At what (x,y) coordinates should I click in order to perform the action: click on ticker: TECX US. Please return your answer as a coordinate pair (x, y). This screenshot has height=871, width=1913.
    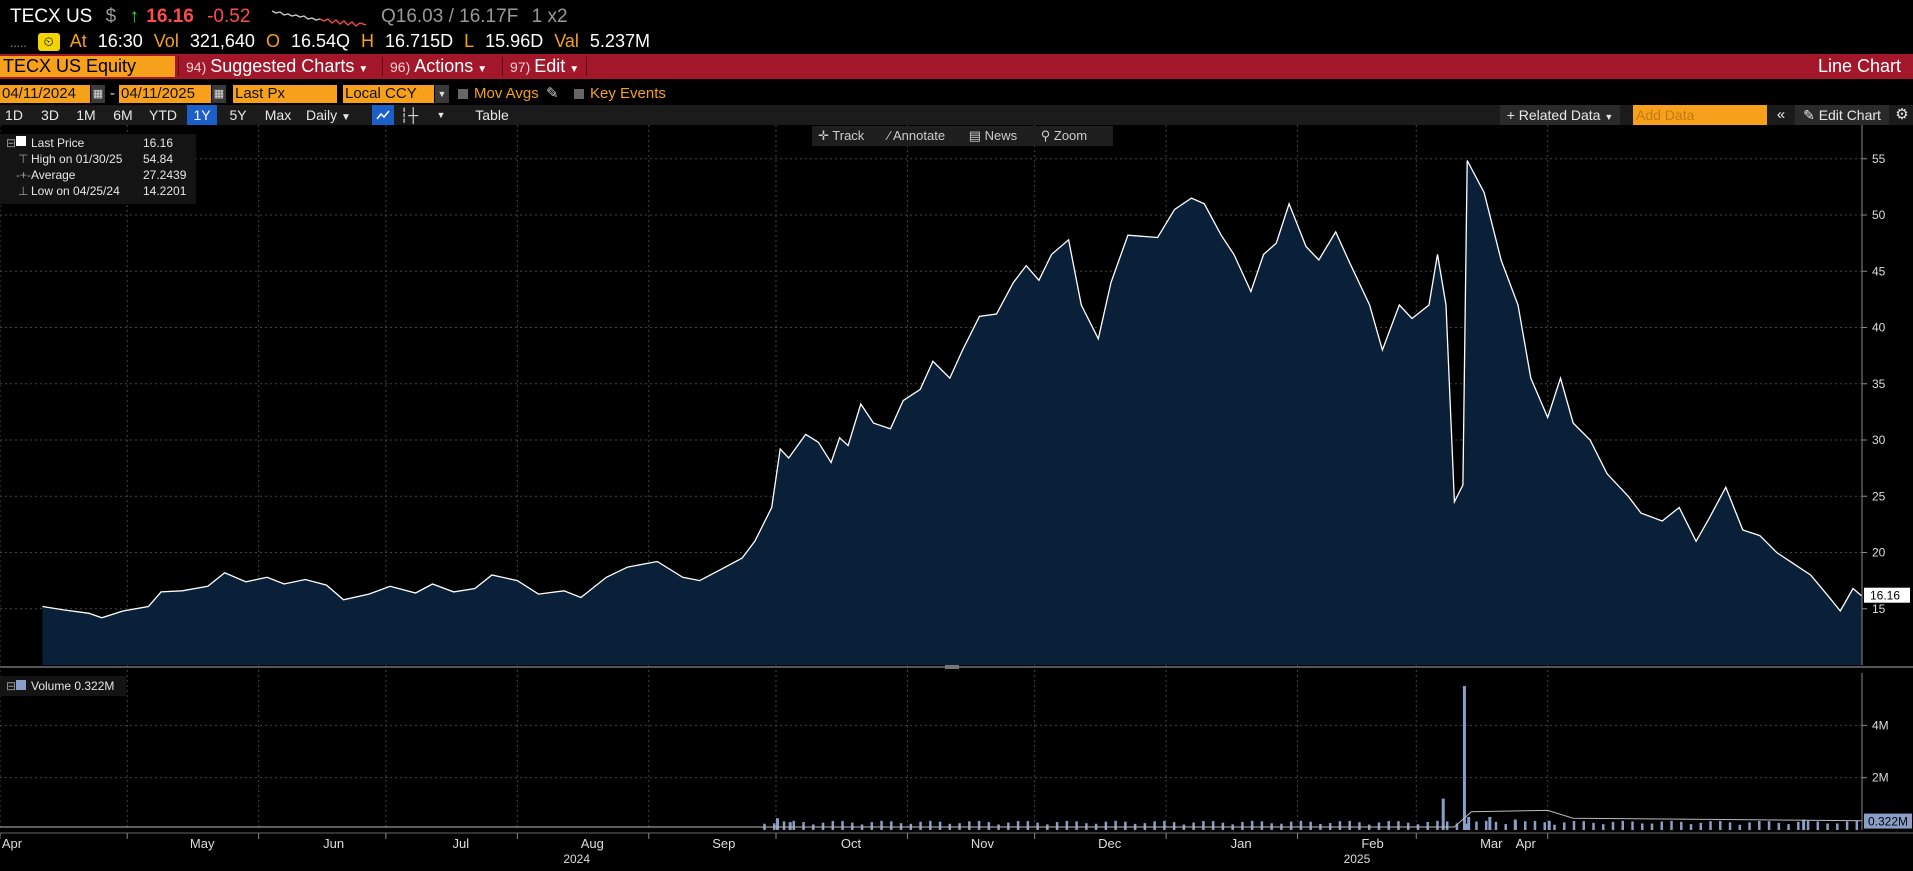
    Looking at the image, I should click on (51, 16).